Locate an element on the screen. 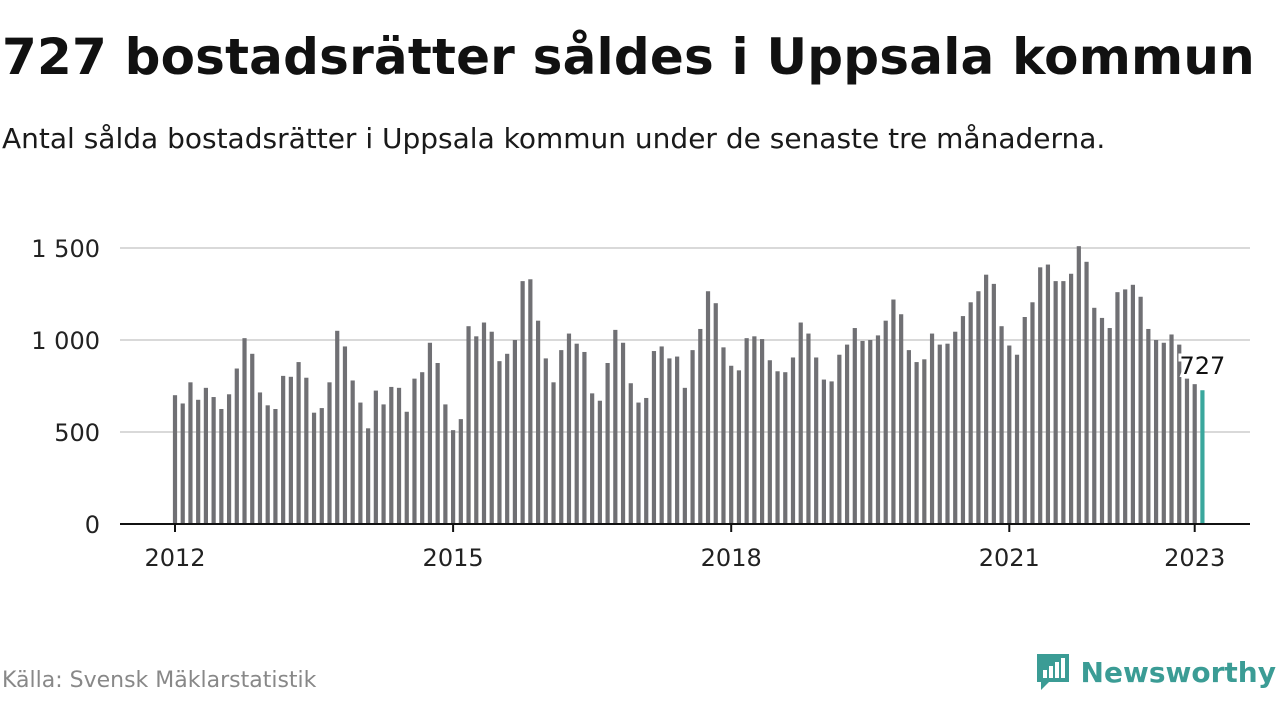 The height and width of the screenshot is (720, 1280). newsworthy-logo-icon is located at coordinates (1053, 672).